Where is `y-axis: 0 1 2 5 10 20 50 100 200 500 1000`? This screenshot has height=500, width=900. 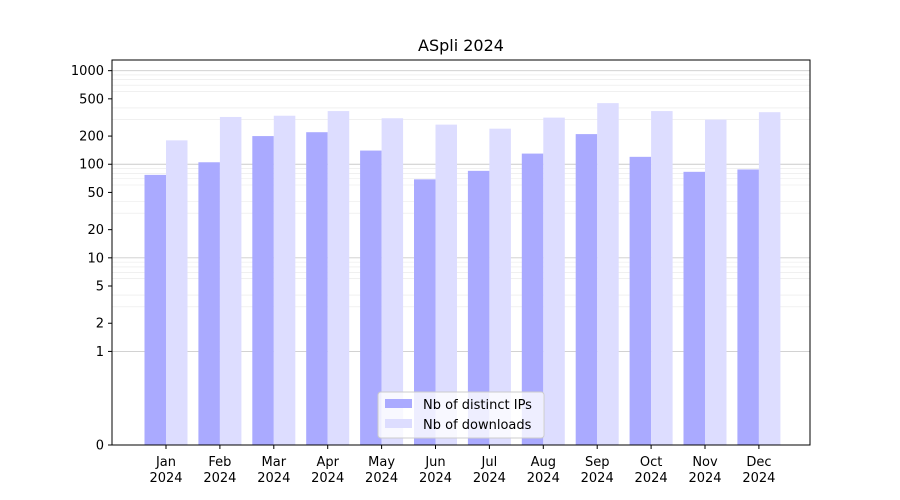 y-axis: 0 1 2 5 10 20 50 100 200 500 1000 is located at coordinates (91, 259).